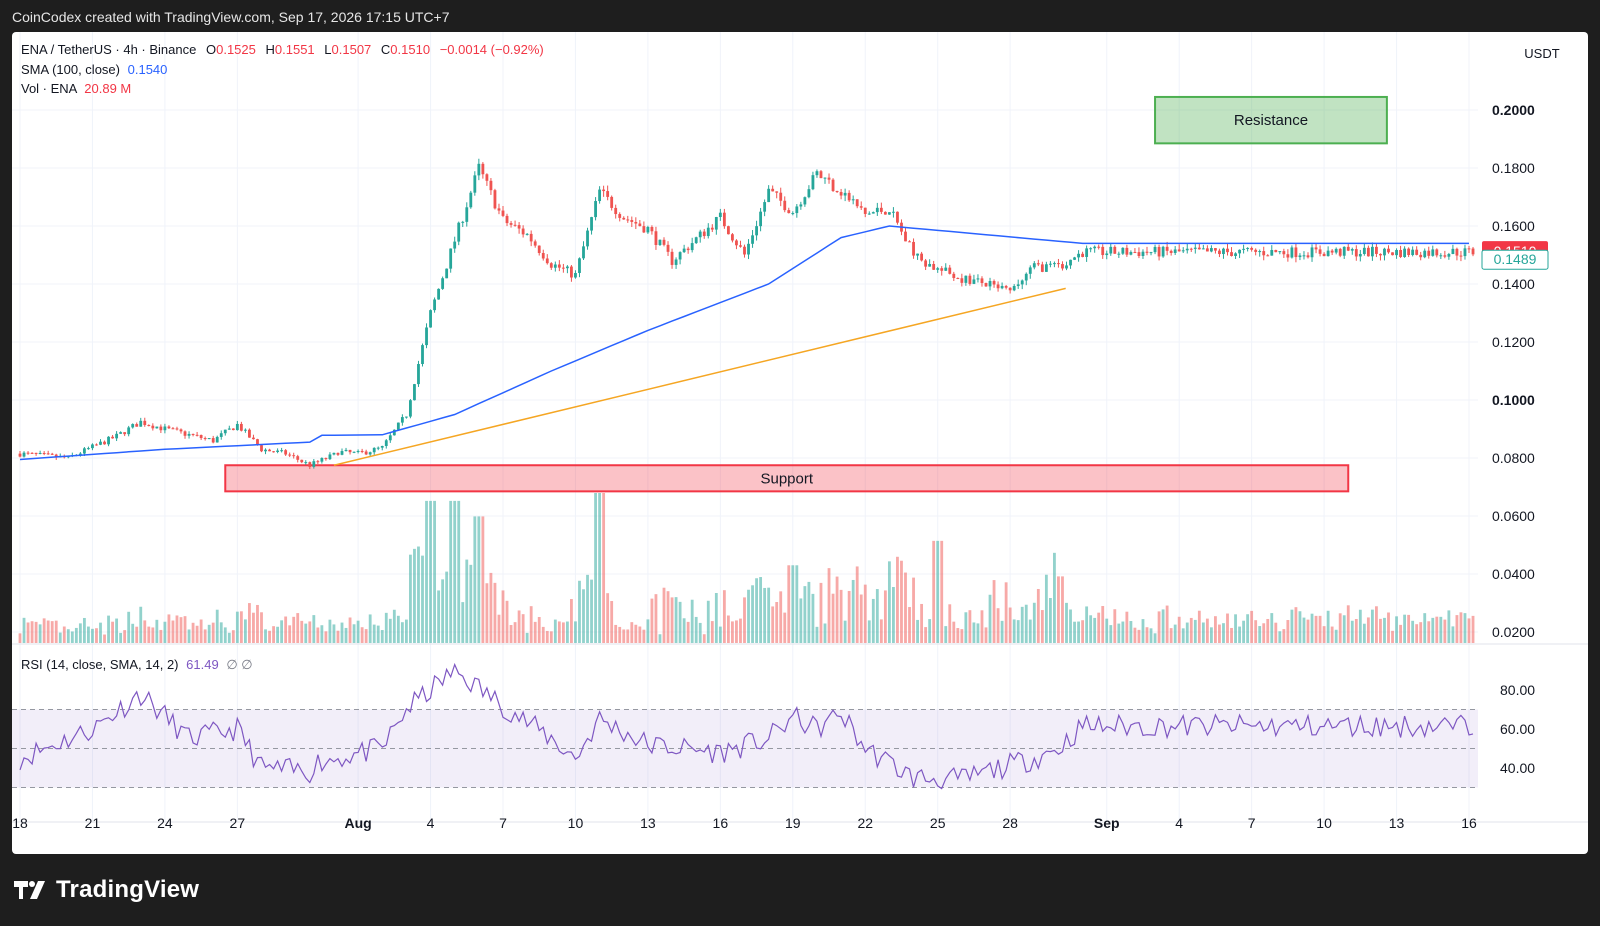 The image size is (1600, 926). Describe the element at coordinates (1517, 729) in the screenshot. I see `rsi-tick-label: 60.00` at that location.